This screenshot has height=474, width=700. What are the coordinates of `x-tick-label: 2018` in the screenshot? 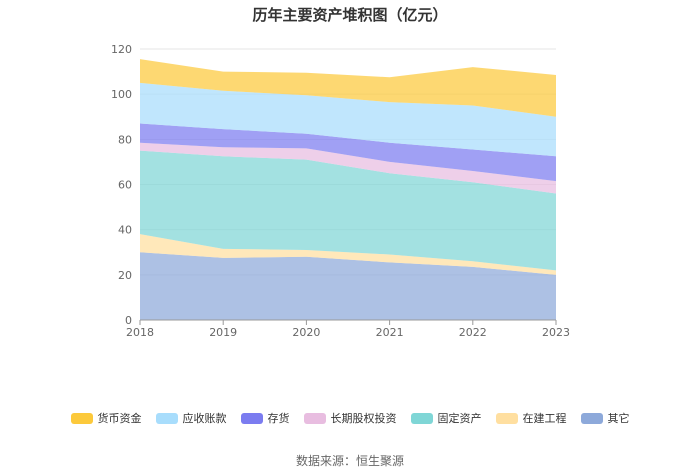 It's located at (140, 332).